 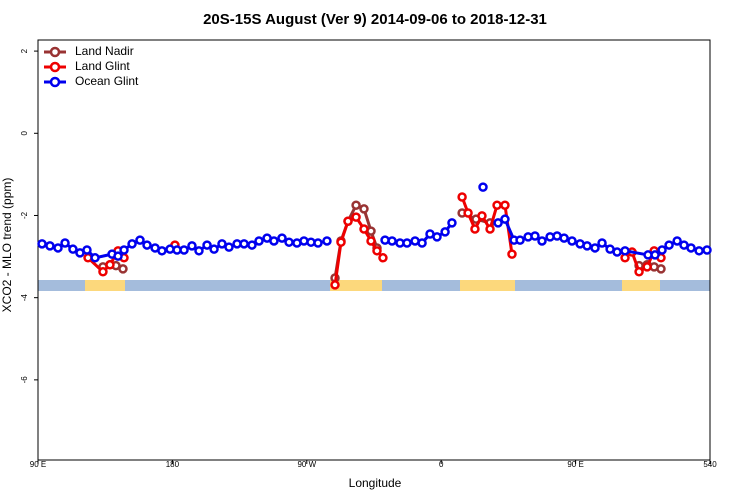 I want to click on y-axis-label: XCO2 - MLO trend (ppm), so click(x=7, y=245).